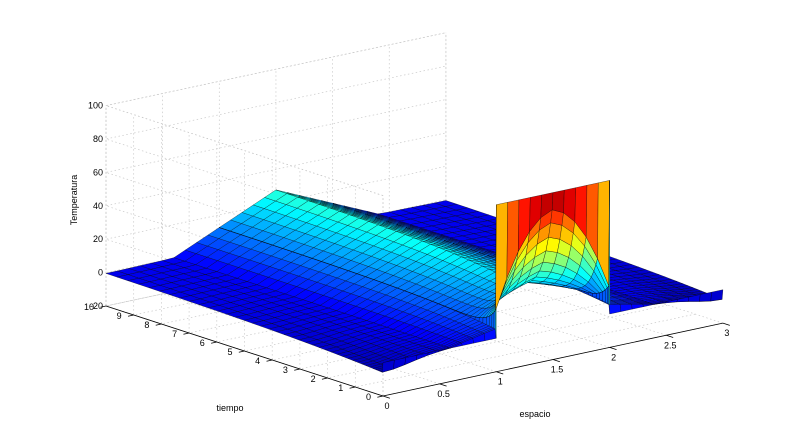 The height and width of the screenshot is (436, 800). What do you see at coordinates (95, 106) in the screenshot?
I see `z-tick-label: 100` at bounding box center [95, 106].